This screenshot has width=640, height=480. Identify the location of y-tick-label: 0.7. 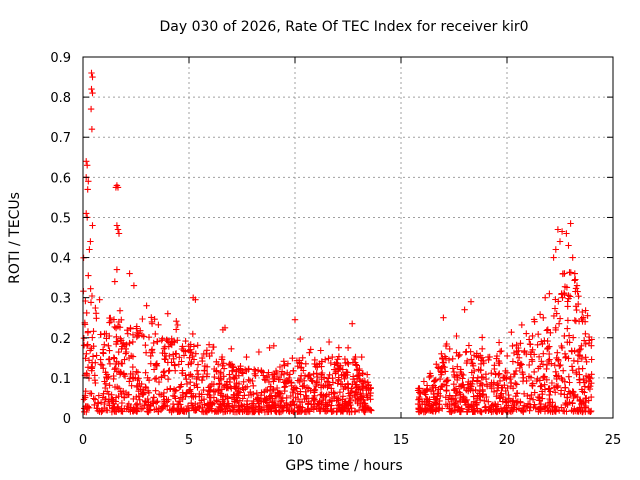
(60, 138).